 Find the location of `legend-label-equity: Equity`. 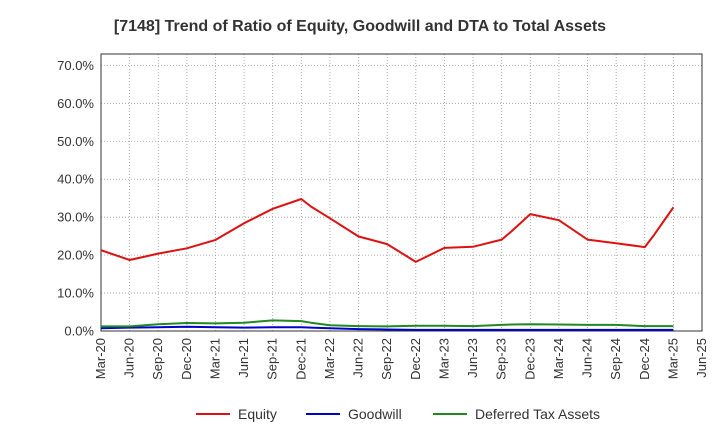

legend-label-equity: Equity is located at coordinates (257, 414).